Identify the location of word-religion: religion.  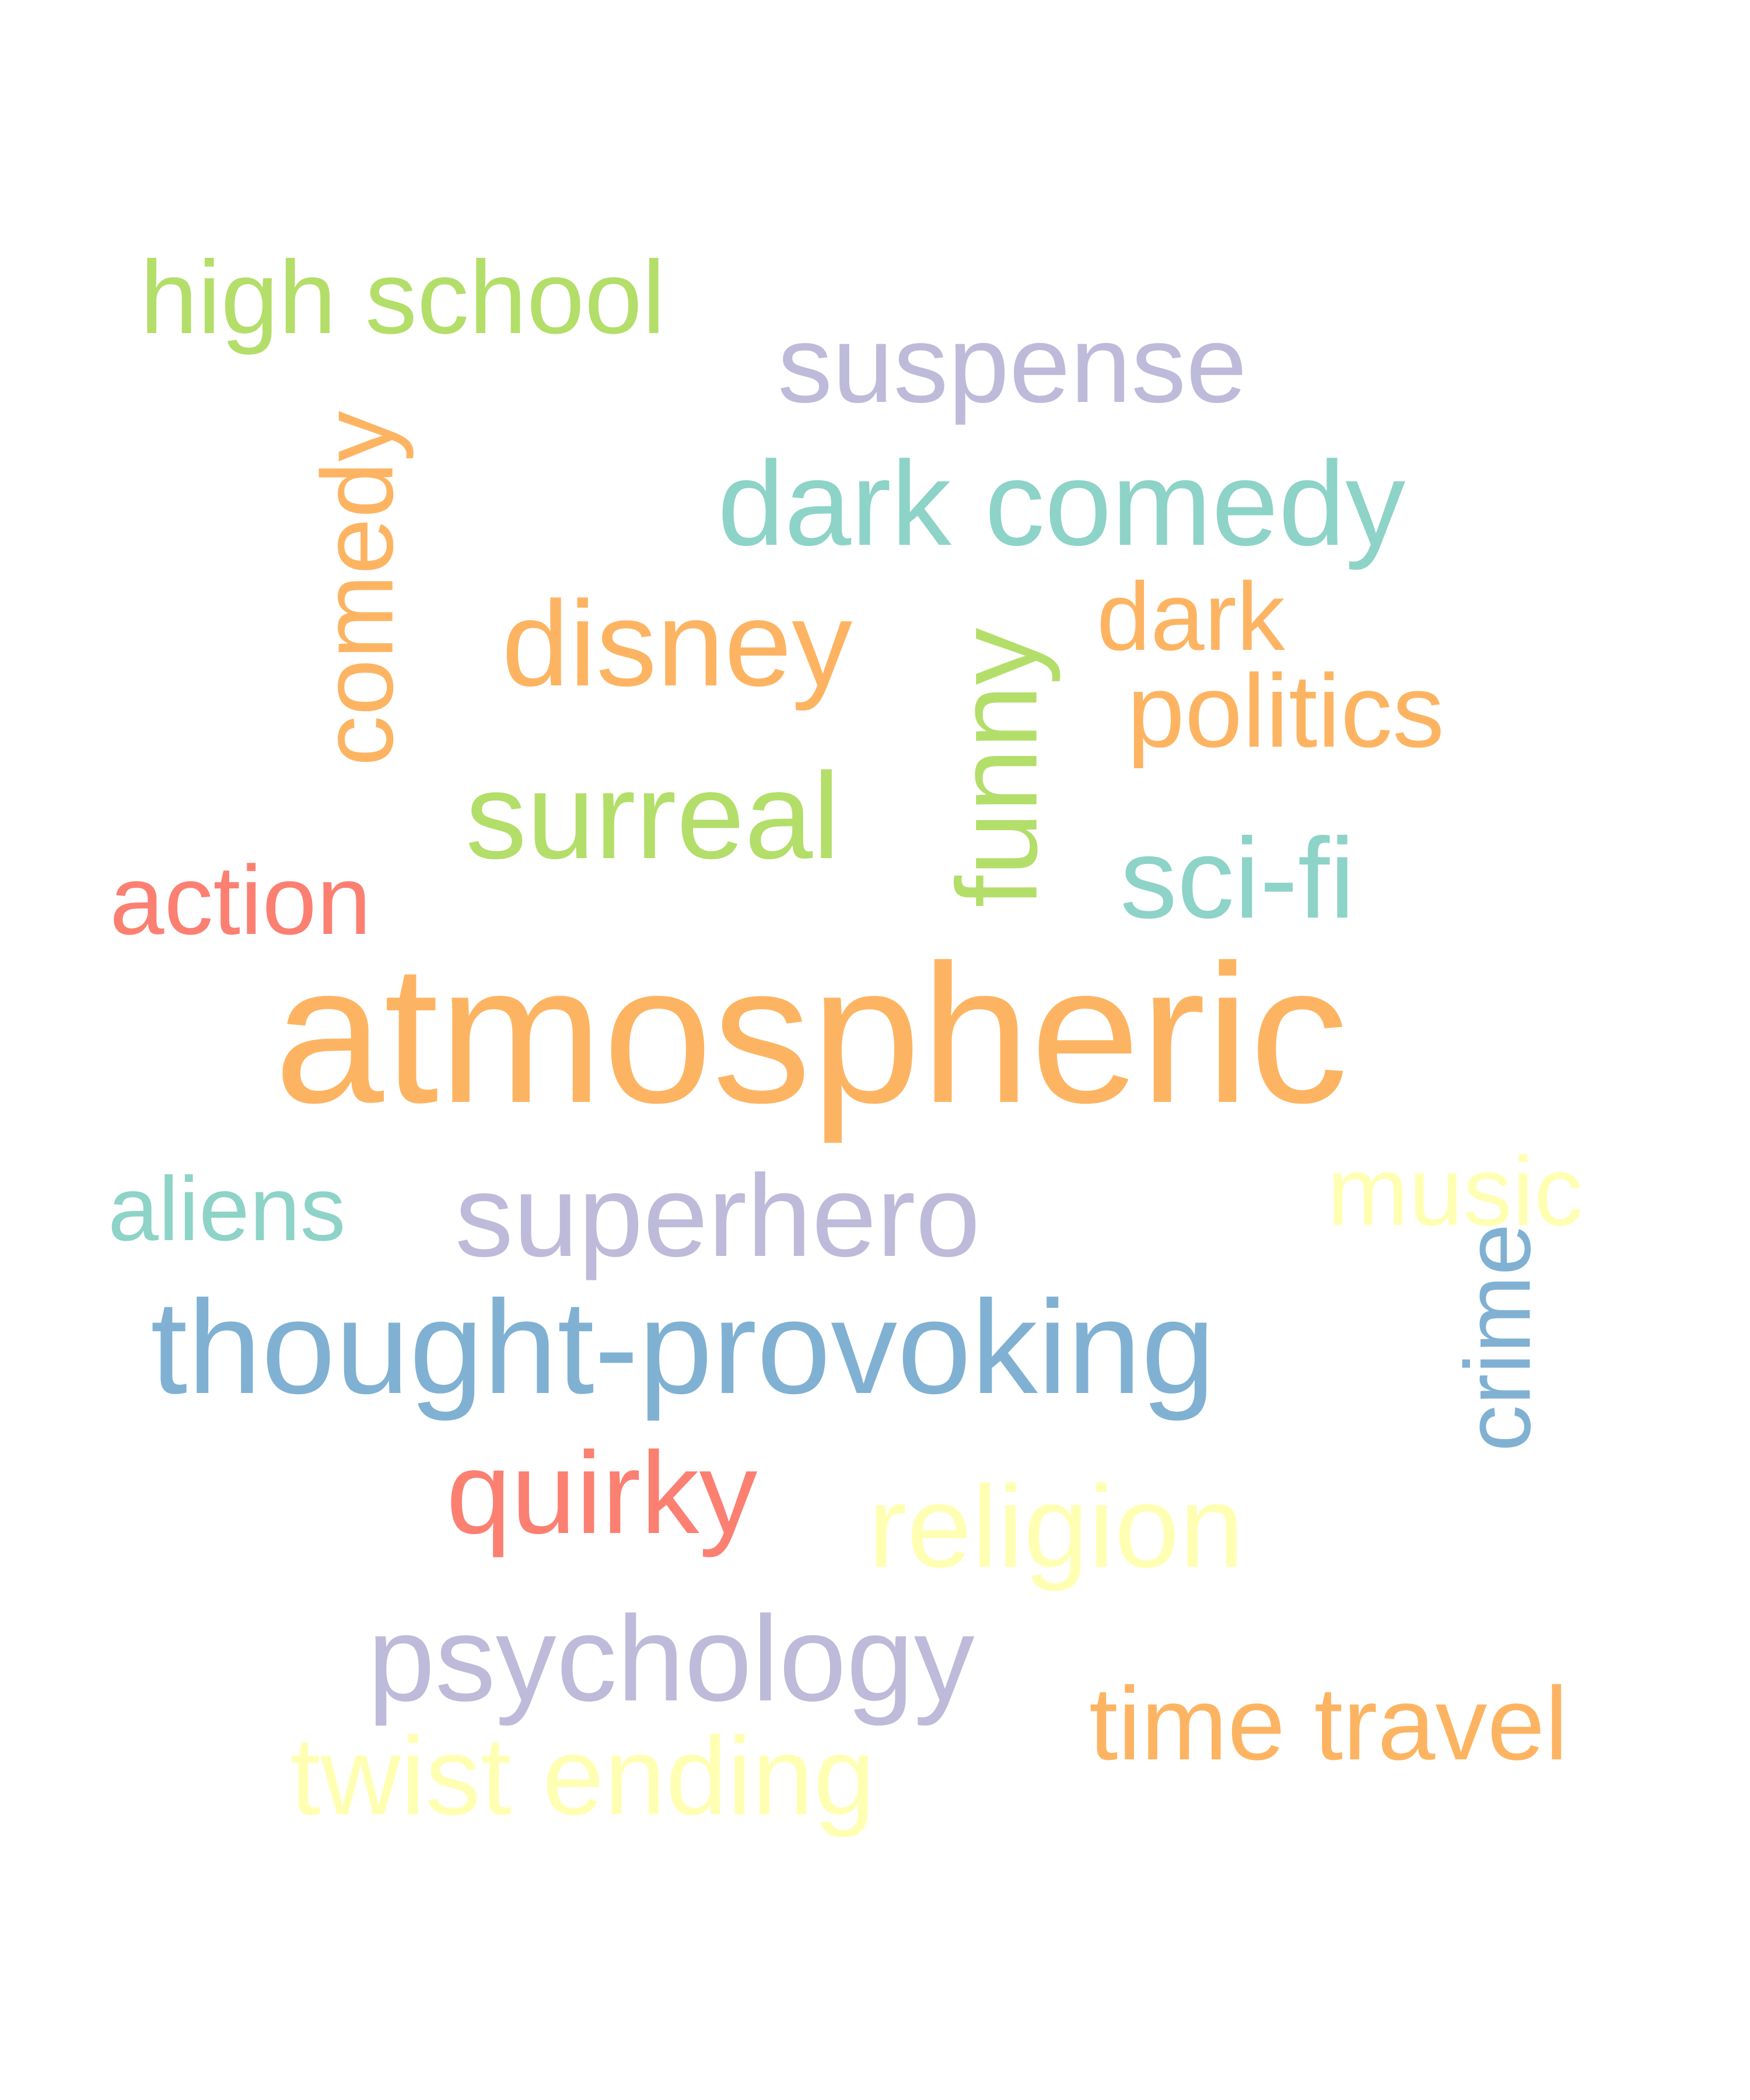
(1056, 1527).